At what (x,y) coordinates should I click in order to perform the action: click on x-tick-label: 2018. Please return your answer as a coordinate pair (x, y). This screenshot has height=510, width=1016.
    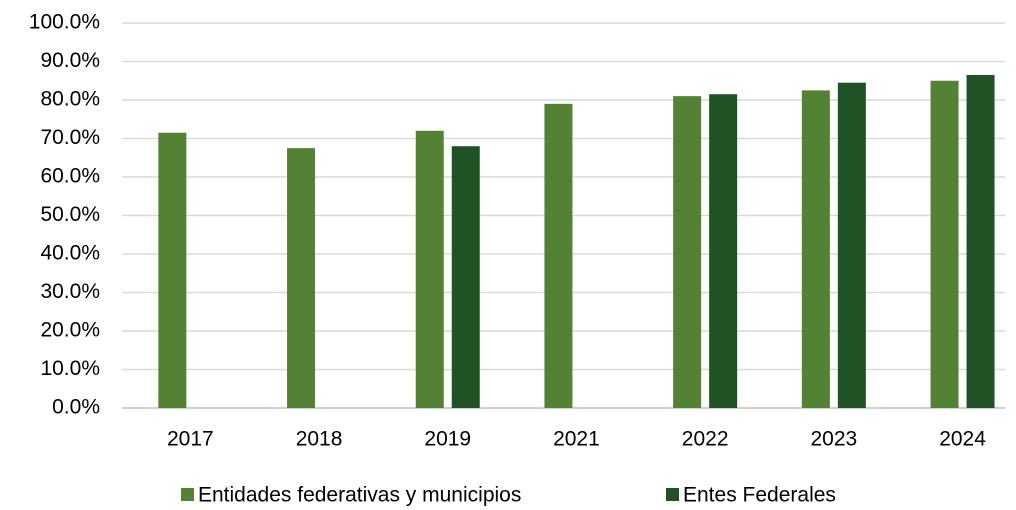
    Looking at the image, I should click on (319, 439).